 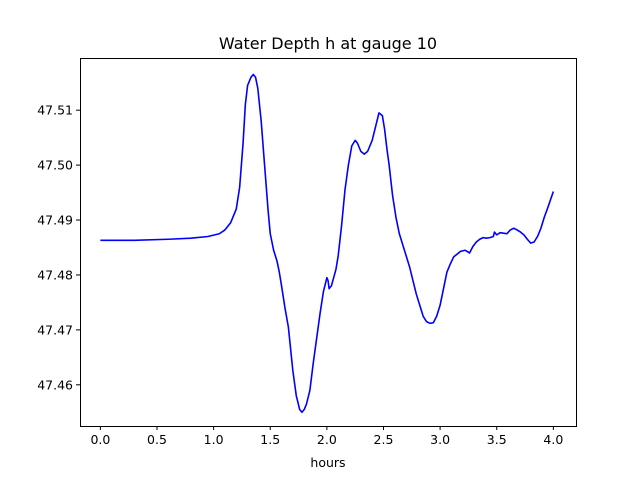 What do you see at coordinates (100, 439) in the screenshot?
I see `x-tick-label: 0.0` at bounding box center [100, 439].